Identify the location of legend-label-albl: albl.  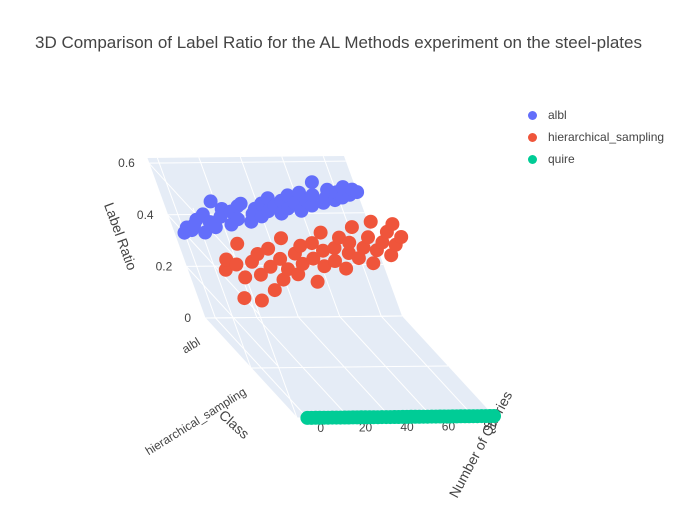
(557, 115).